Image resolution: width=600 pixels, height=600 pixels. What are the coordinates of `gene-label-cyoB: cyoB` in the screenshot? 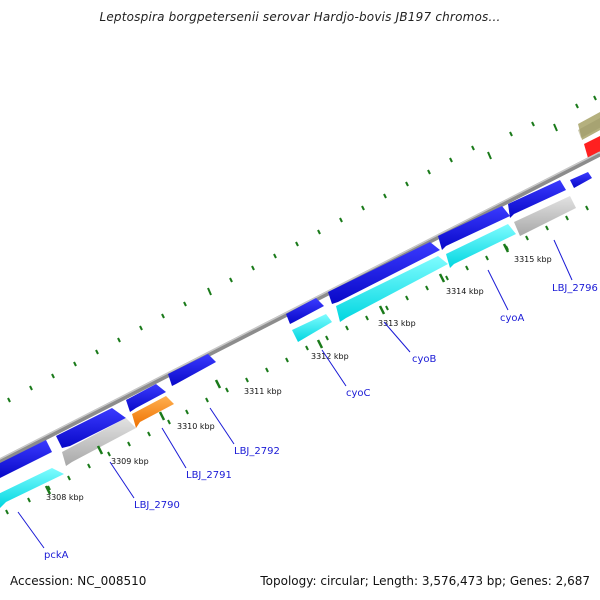 It's located at (424, 359).